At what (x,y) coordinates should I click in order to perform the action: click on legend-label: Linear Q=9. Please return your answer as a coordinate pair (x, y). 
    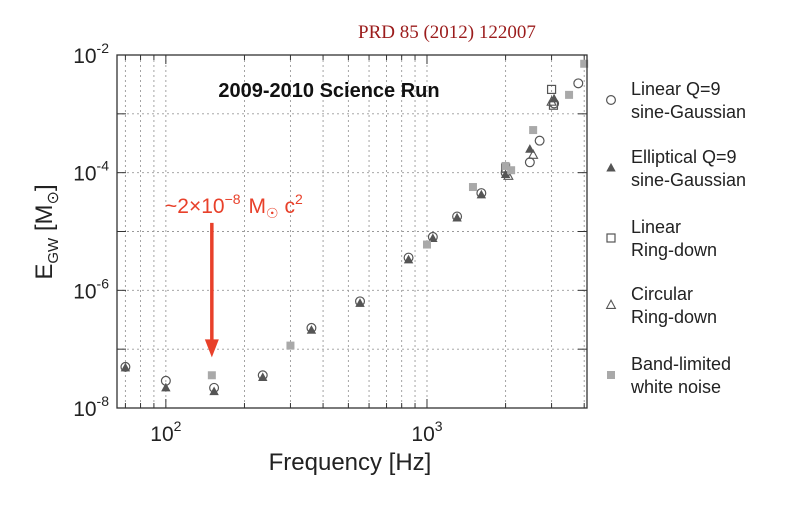
    Looking at the image, I should click on (676, 89).